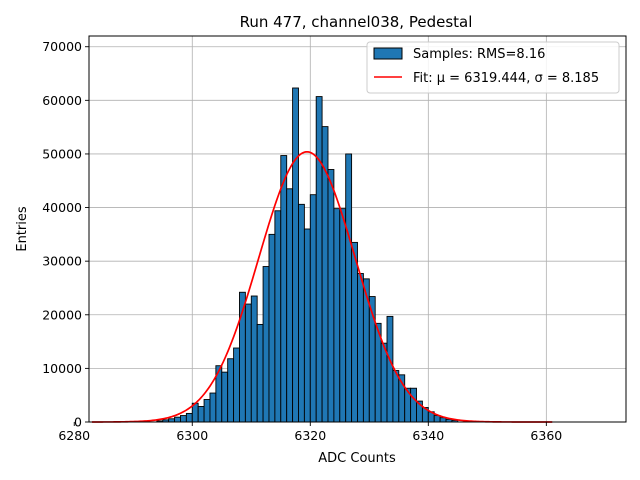 The width and height of the screenshot is (640, 480). Describe the element at coordinates (428, 435) in the screenshot. I see `x-tick-label: 6340` at that location.